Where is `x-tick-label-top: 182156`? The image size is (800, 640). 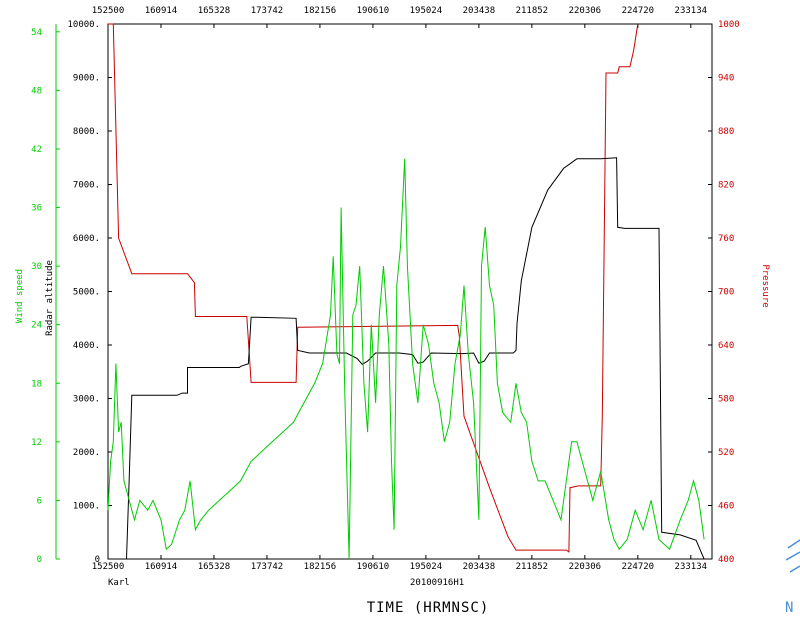
x-tick-label-top: 182156 is located at coordinates (320, 11).